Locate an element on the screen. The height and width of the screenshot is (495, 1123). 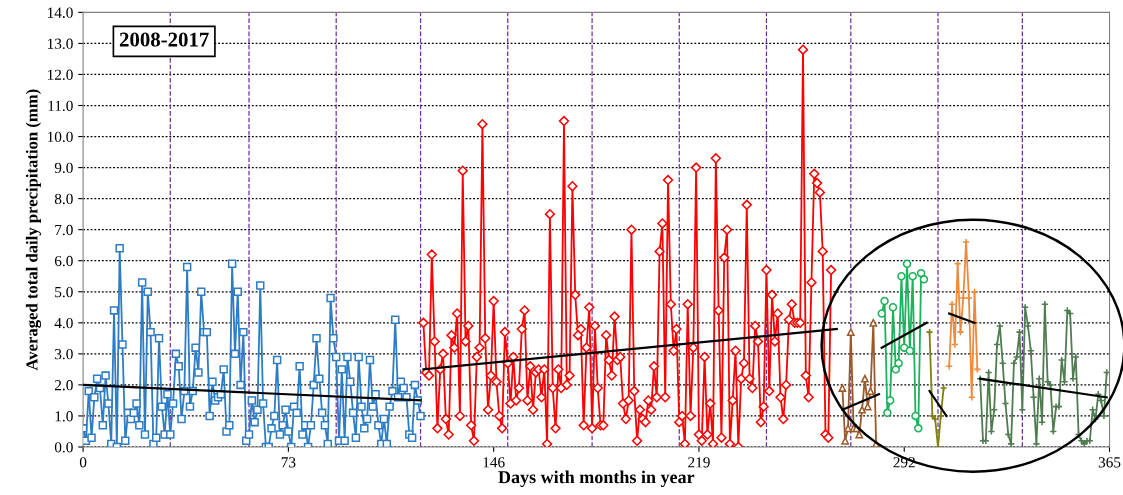
x-tick-label: 219 is located at coordinates (699, 462).